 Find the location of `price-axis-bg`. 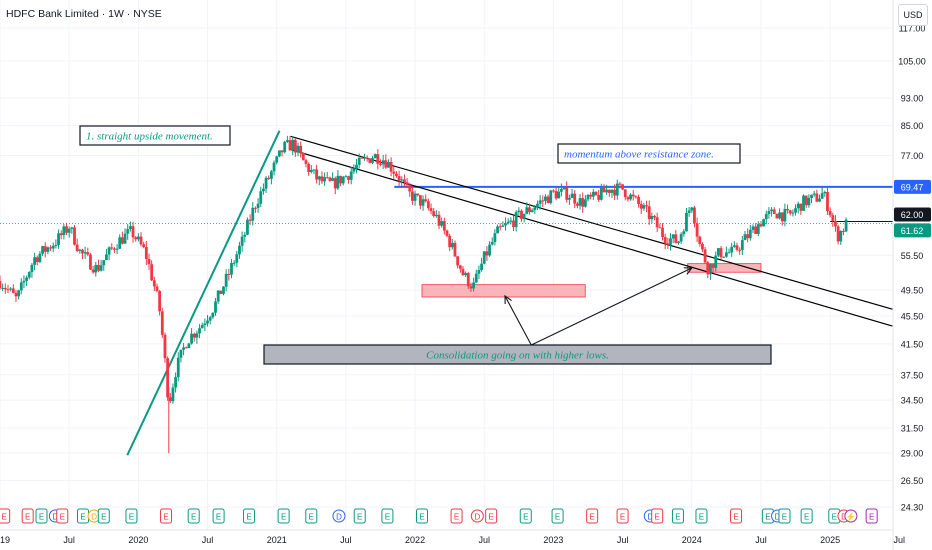

price-axis-bg is located at coordinates (912, 275).